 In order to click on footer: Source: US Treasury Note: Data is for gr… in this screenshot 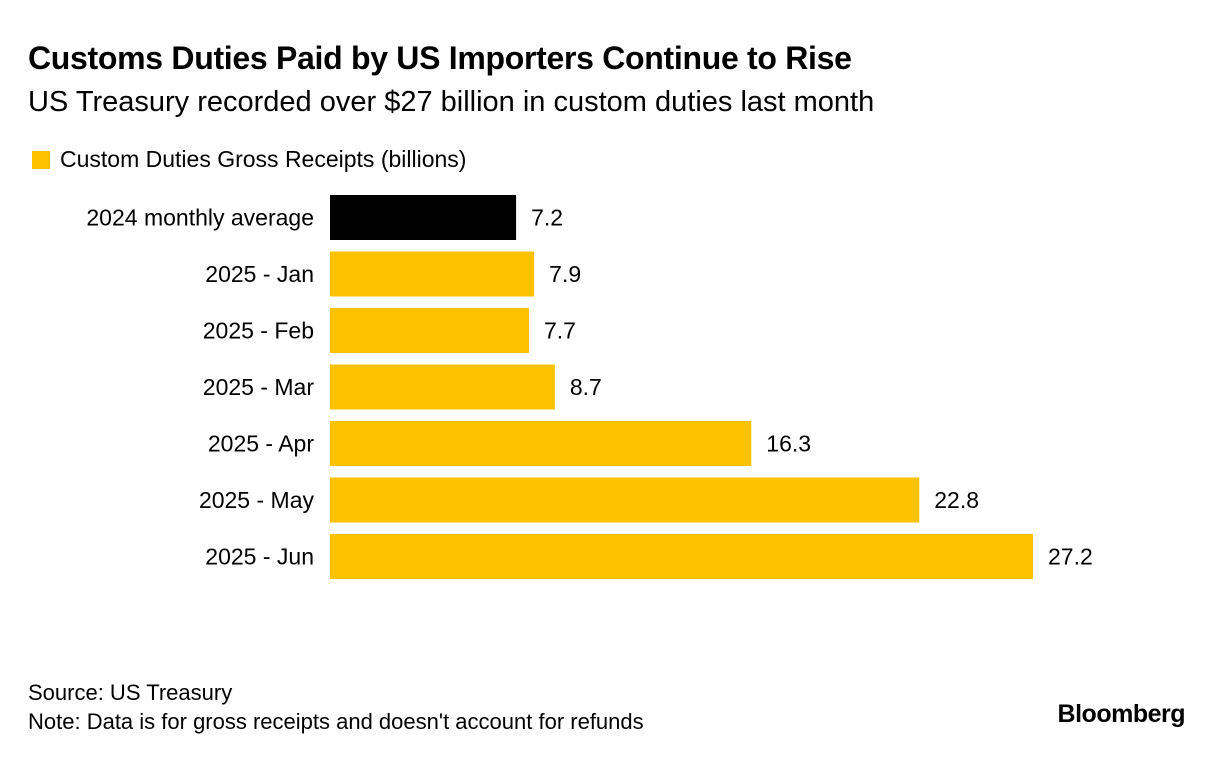, I will do `click(336, 707)`.